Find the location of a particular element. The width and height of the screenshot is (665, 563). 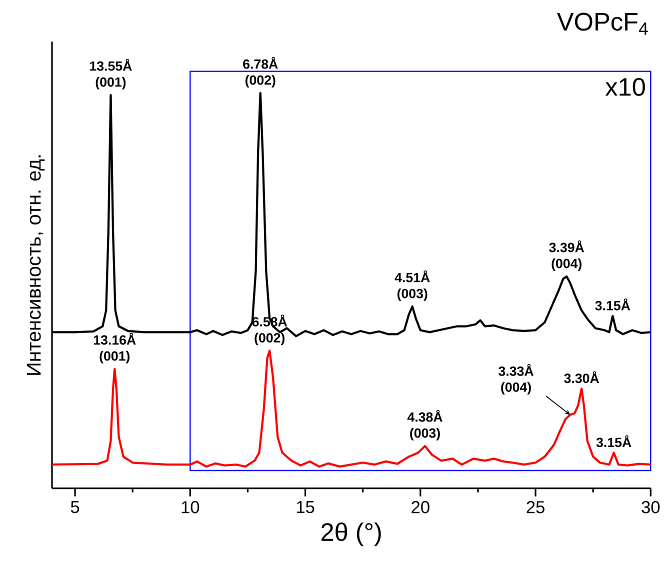

annotation: 6.78Å (002) is located at coordinates (260, 72).